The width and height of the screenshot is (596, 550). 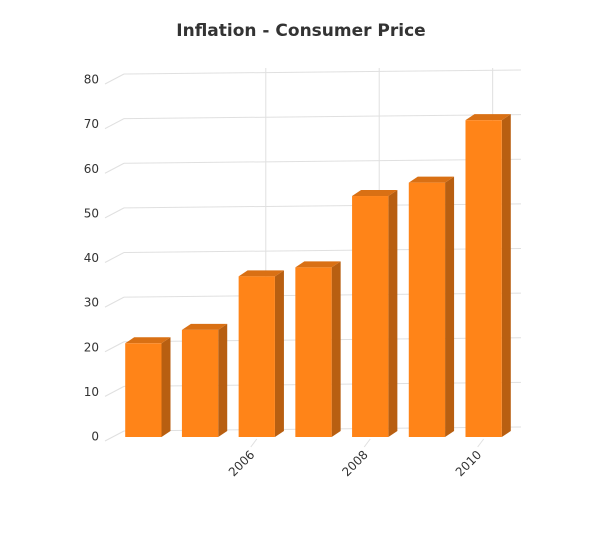 What do you see at coordinates (91, 213) in the screenshot?
I see `y-tick-label: 50` at bounding box center [91, 213].